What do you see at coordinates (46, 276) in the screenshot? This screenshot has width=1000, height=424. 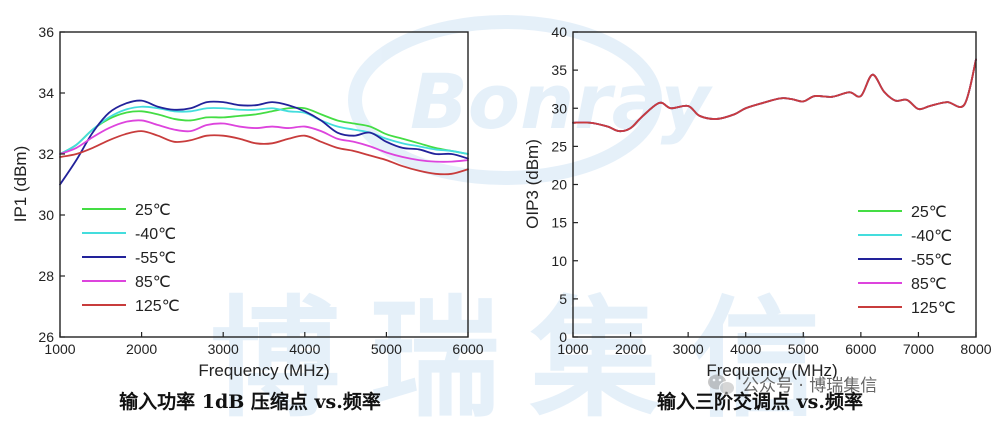 I see `ip1-y-tick-label-1: 28` at bounding box center [46, 276].